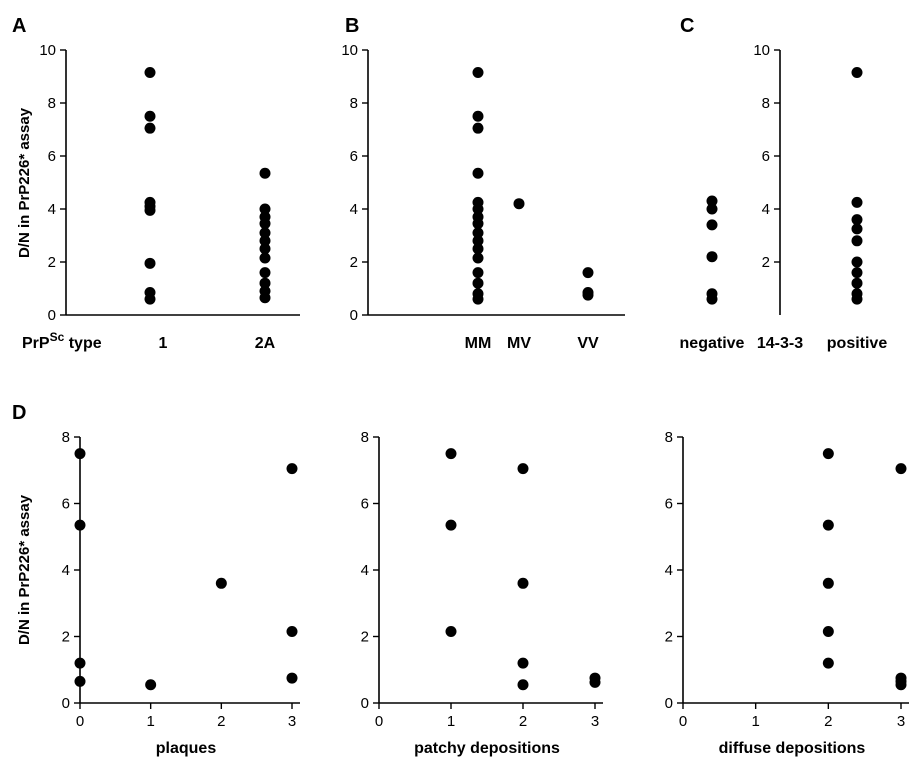  Describe the element at coordinates (482, 593) in the screenshot. I see `panel-d2: 0 2 4 6 8 0 1 2 3 patchy depositions` at that location.